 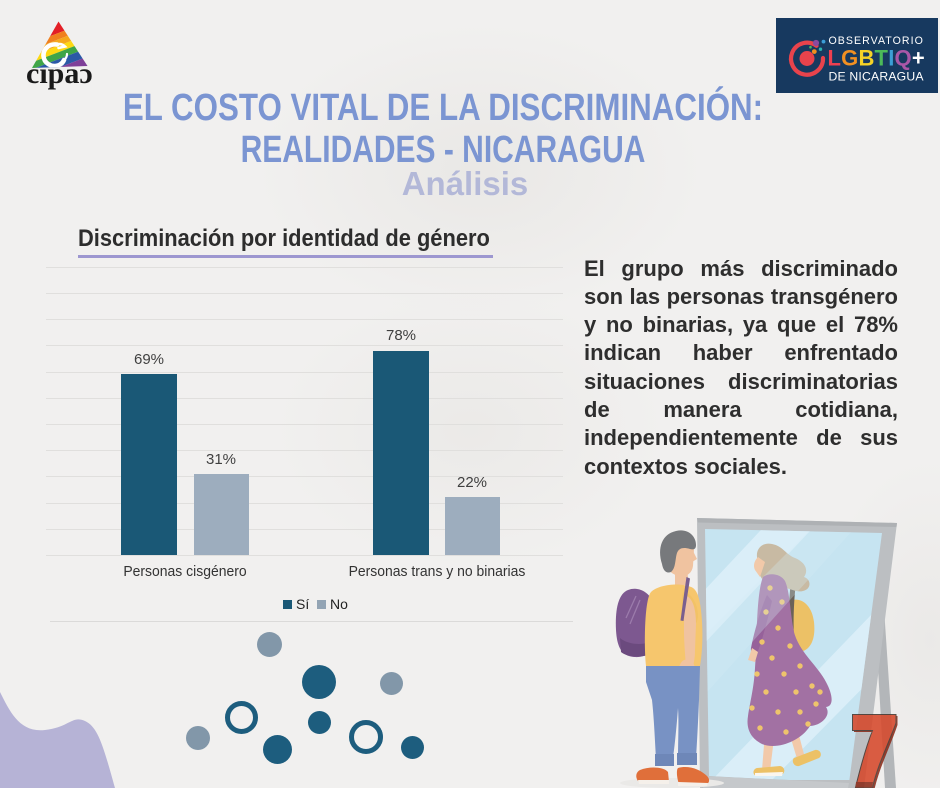 What do you see at coordinates (876, 41) in the screenshot?
I see `svg-text: OBSERVATORIO` at bounding box center [876, 41].